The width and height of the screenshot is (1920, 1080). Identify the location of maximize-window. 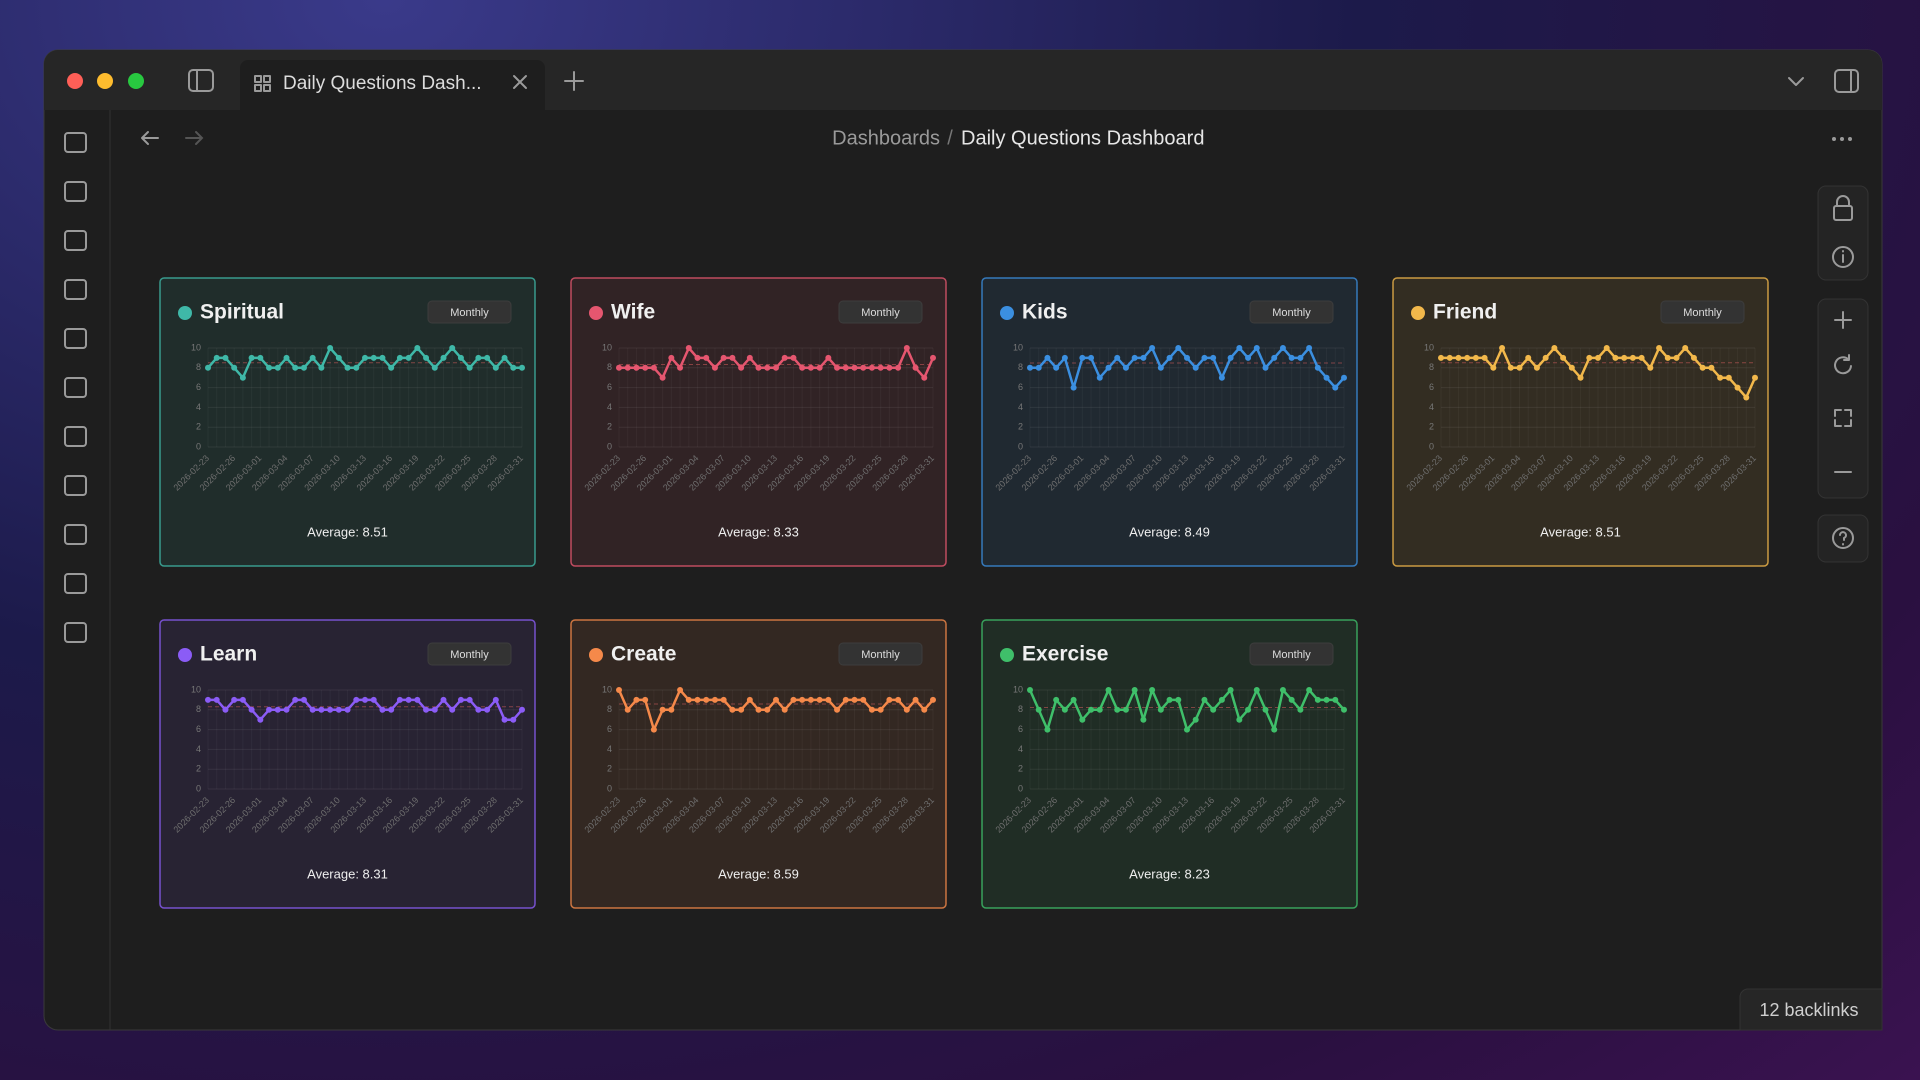
(136, 81).